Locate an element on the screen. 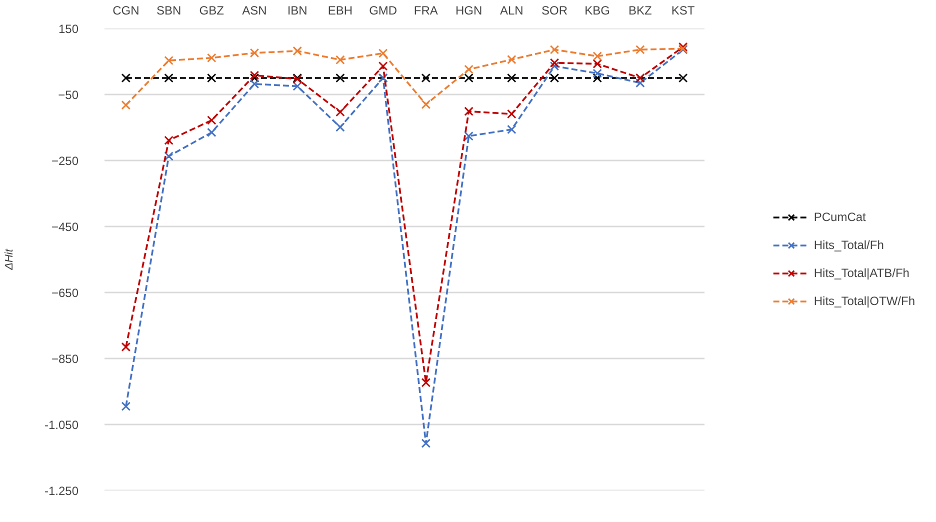  x-tick-label: SBN is located at coordinates (169, 11).